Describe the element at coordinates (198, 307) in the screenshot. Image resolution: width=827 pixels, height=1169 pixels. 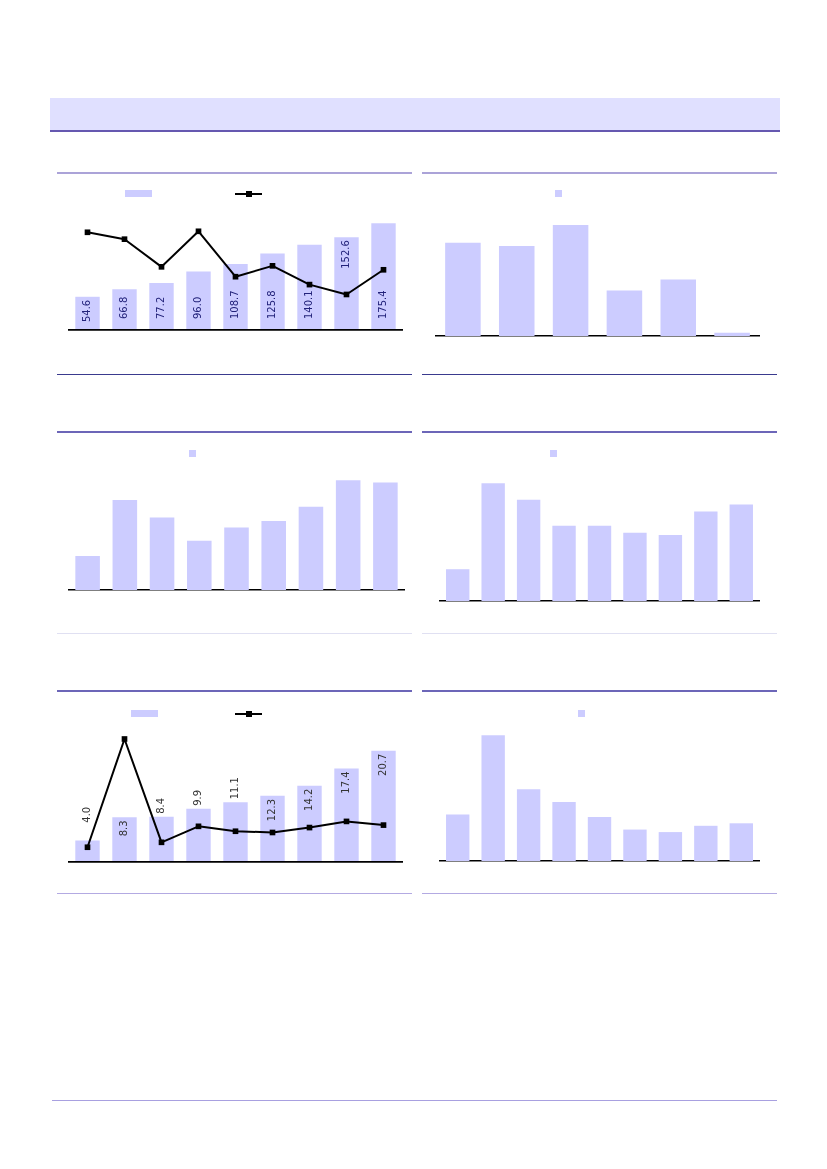
I see `data-label: 96.0` at that location.